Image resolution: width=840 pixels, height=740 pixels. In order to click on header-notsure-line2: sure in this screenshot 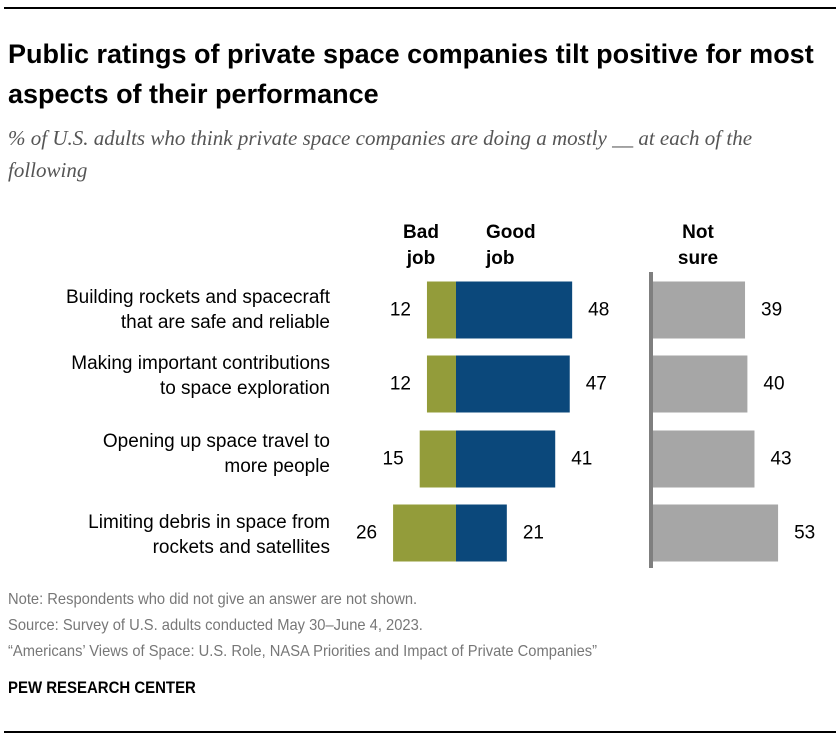, I will do `click(698, 258)`.